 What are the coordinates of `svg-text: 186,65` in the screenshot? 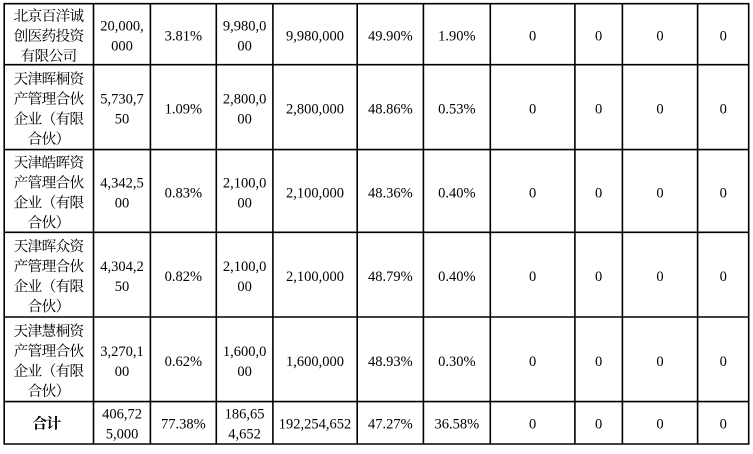 It's located at (245, 414).